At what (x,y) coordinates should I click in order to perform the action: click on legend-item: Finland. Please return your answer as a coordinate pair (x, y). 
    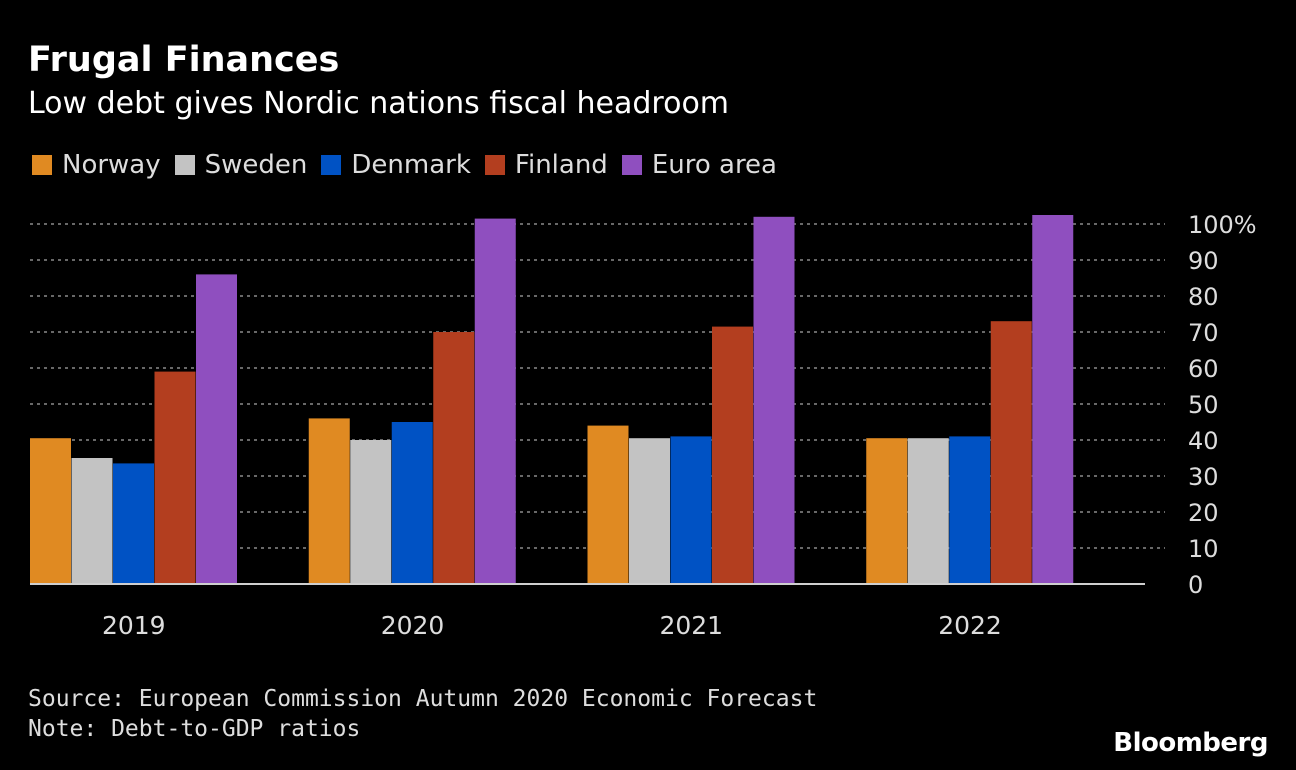
    Looking at the image, I should click on (546, 165).